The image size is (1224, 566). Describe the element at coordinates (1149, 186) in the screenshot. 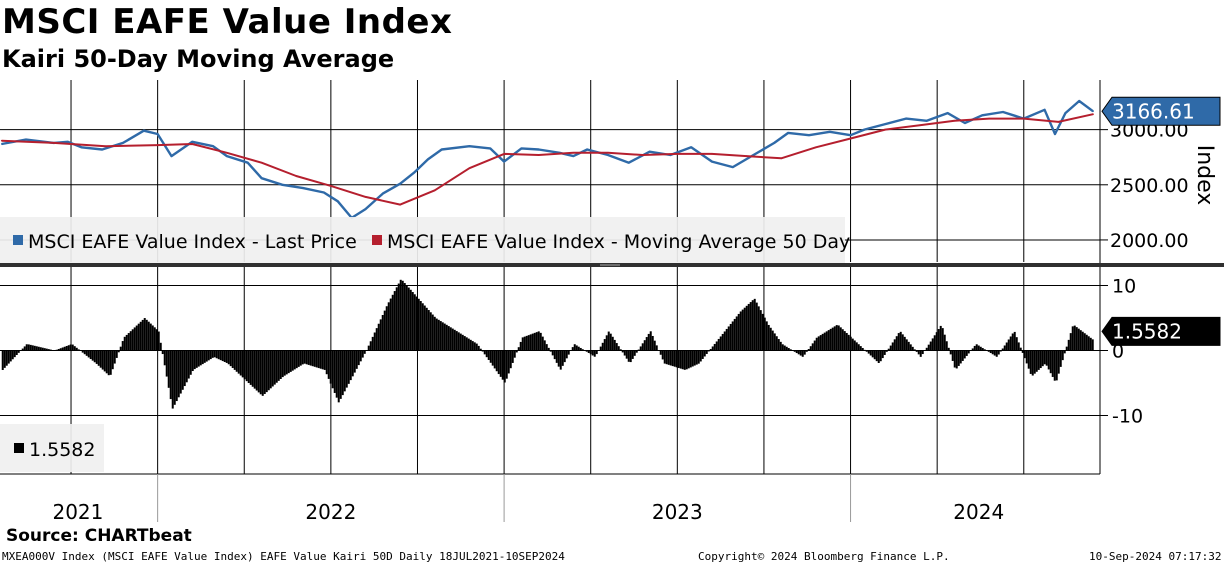

I see `price-y-tick-label: 2500.00` at that location.